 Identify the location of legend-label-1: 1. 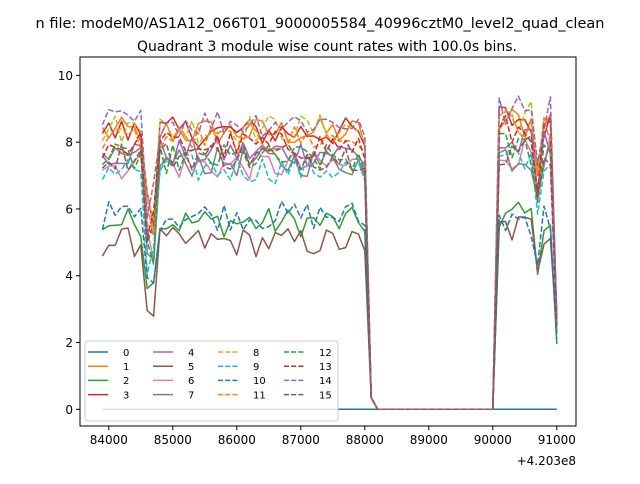
(126, 367).